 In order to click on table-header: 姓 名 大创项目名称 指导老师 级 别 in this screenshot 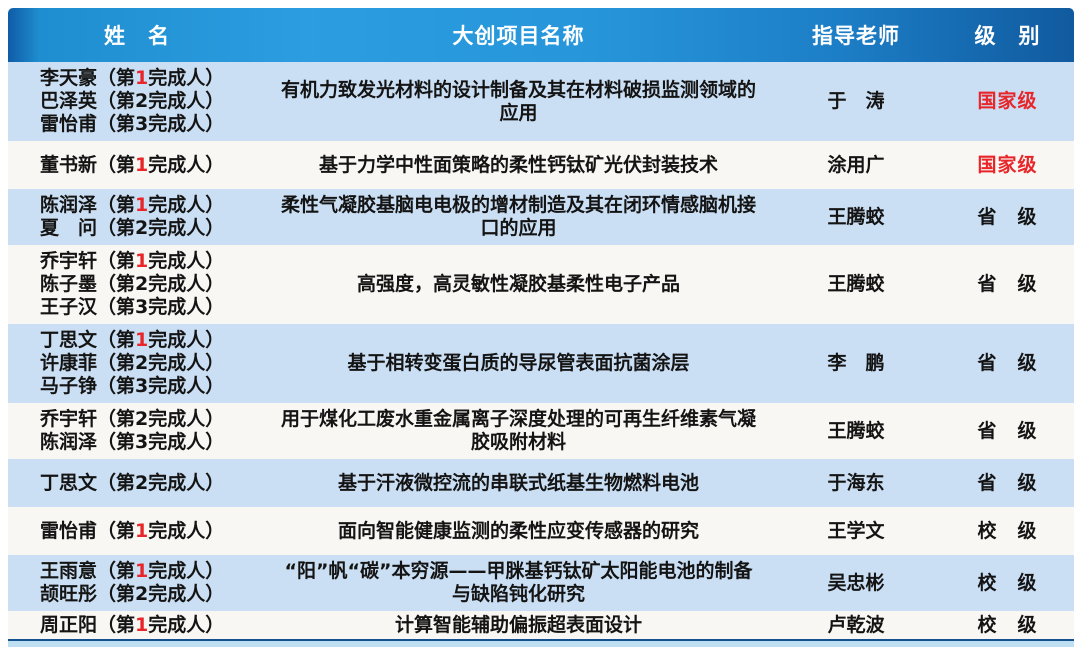, I will do `click(541, 35)`.